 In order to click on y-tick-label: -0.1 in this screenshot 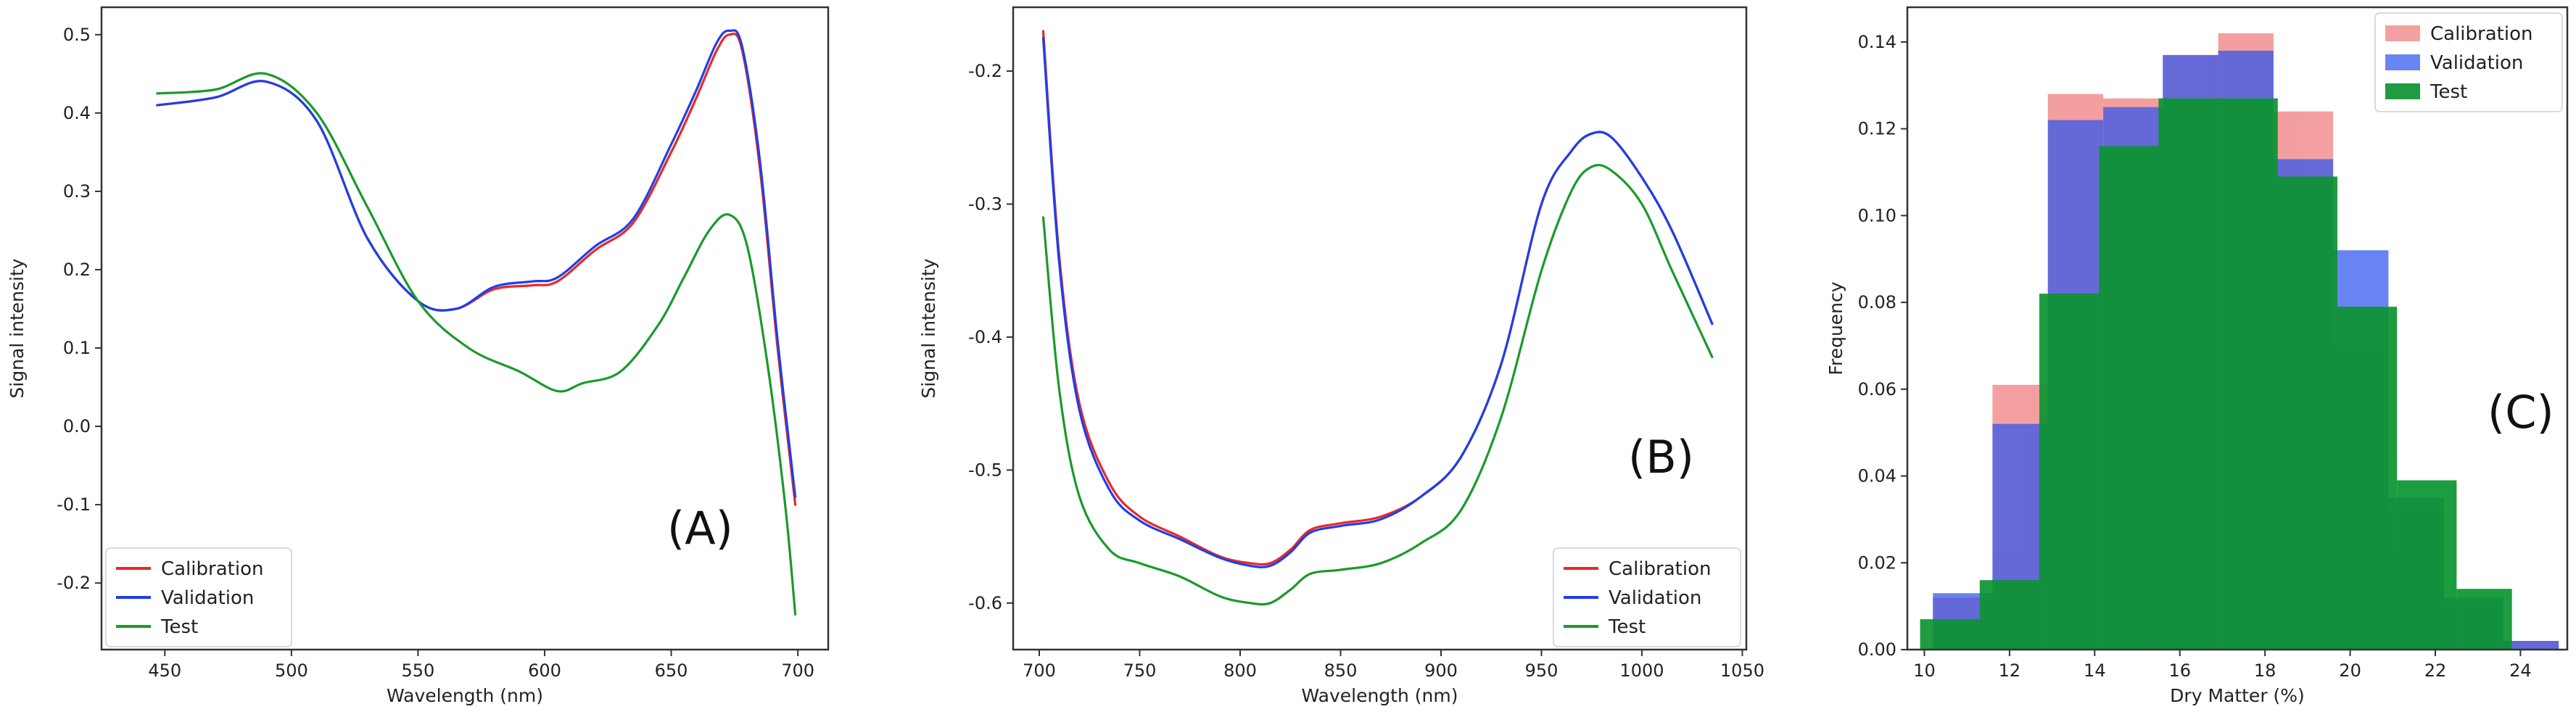, I will do `click(74, 505)`.